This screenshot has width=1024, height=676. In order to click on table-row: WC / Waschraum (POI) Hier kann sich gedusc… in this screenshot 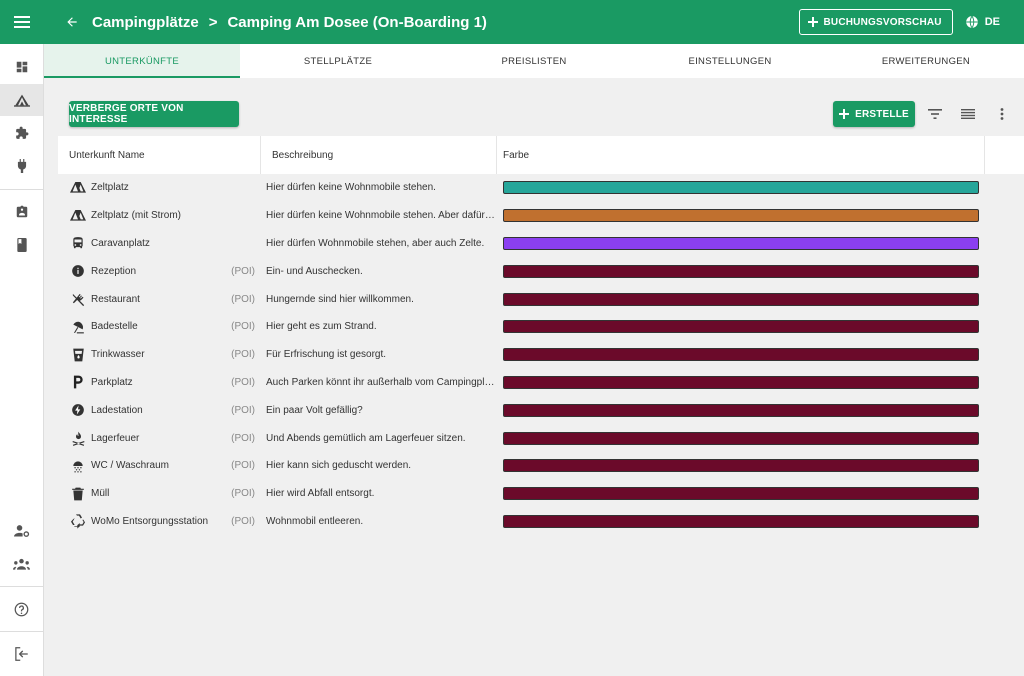, I will do `click(541, 466)`.